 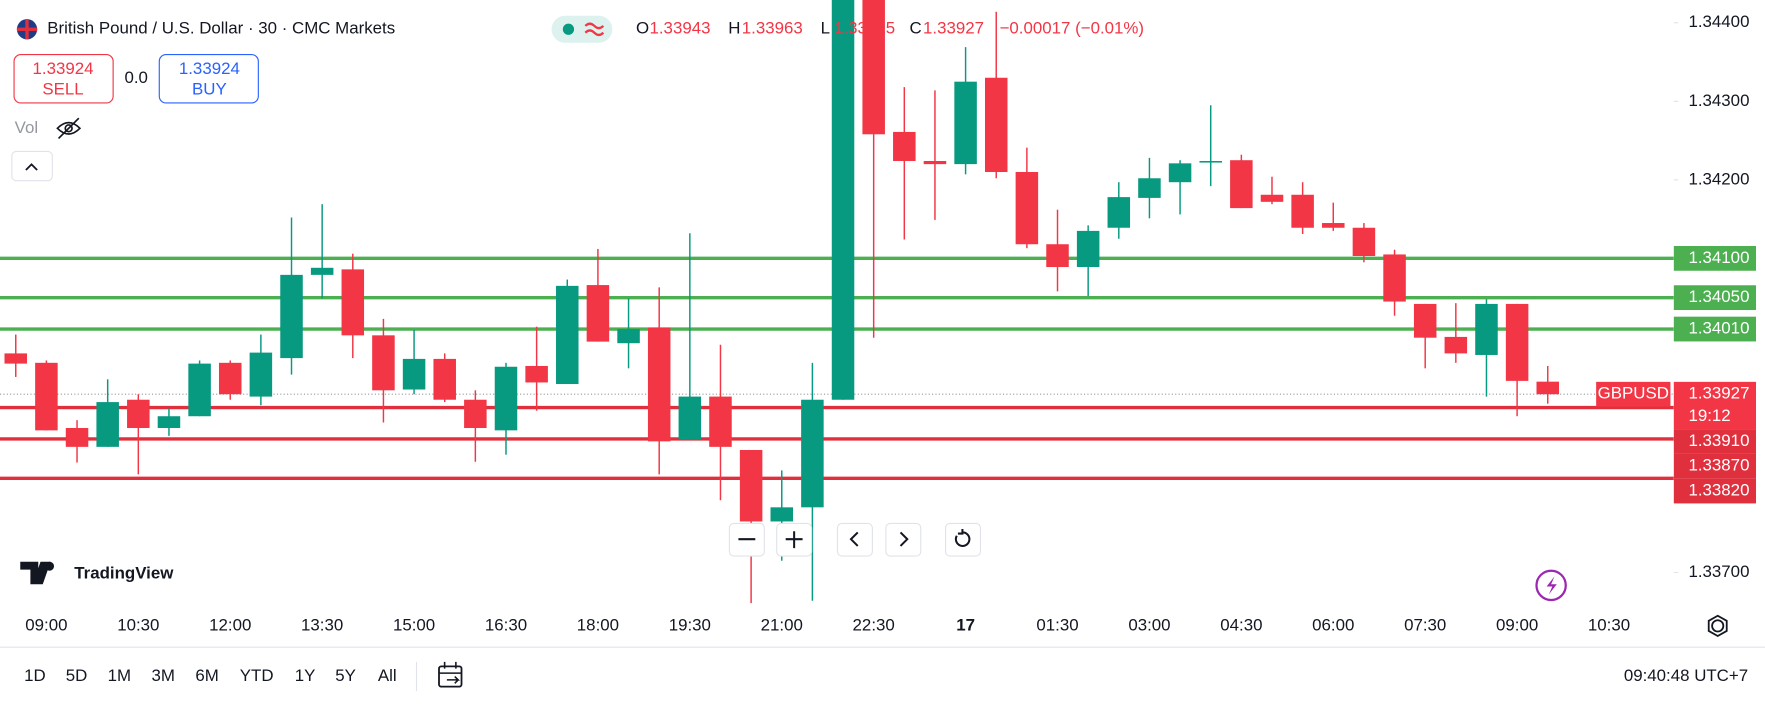 I want to click on x-tick-label: 22:30, so click(x=874, y=624).